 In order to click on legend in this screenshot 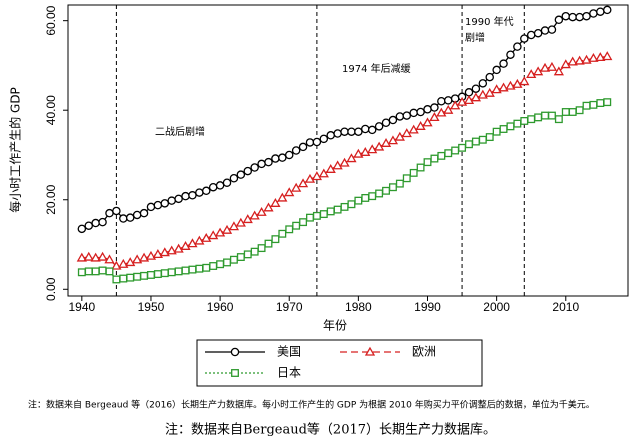, I will do `click(339, 363)`.